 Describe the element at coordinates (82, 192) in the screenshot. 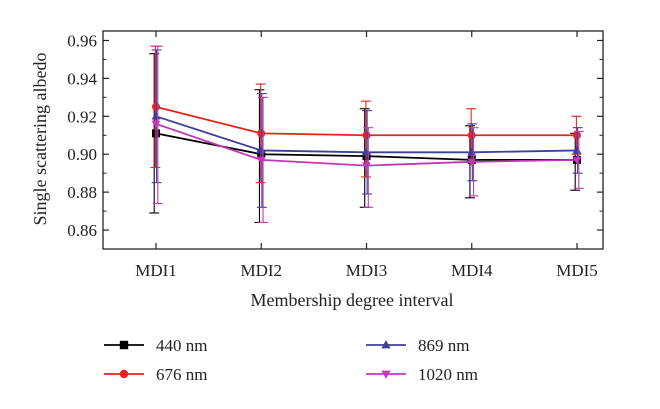

I see `y-tick-label: 0.88` at that location.